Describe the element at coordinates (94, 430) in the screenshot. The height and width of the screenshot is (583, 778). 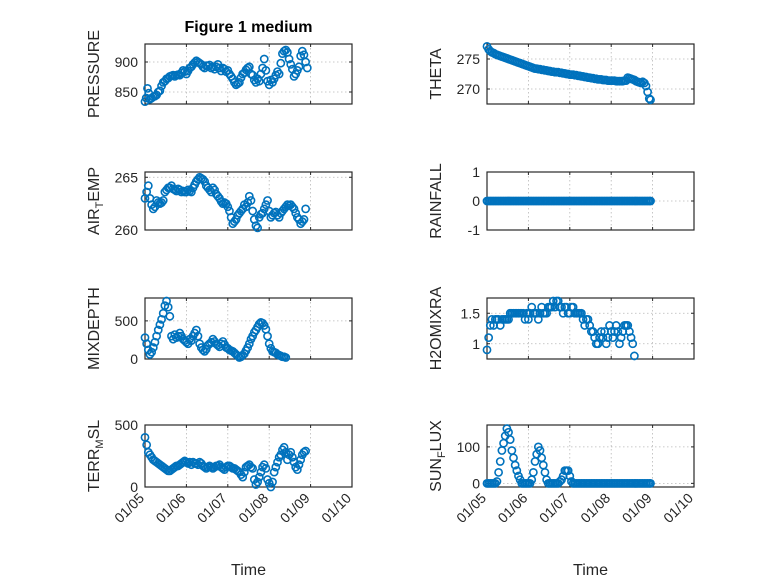
I see `y-axis-label-part: SL` at that location.